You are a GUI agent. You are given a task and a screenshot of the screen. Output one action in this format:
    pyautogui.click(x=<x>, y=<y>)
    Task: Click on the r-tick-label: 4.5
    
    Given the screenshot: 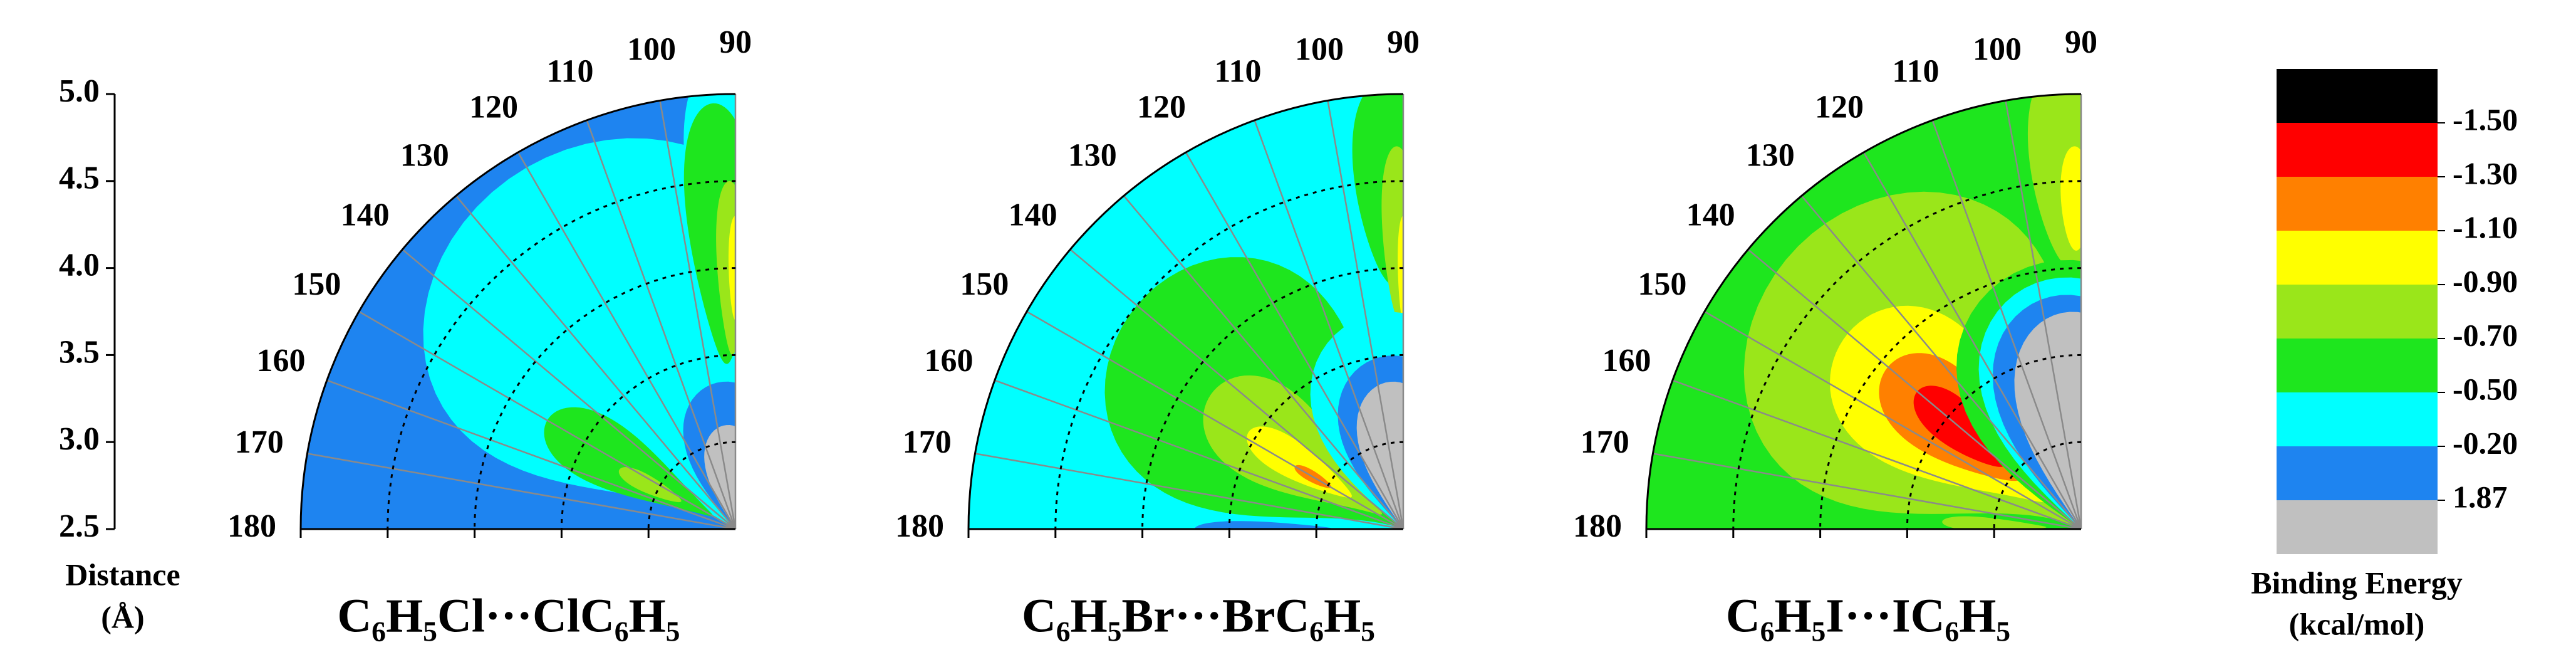 What is the action you would take?
    pyautogui.click(x=79, y=178)
    